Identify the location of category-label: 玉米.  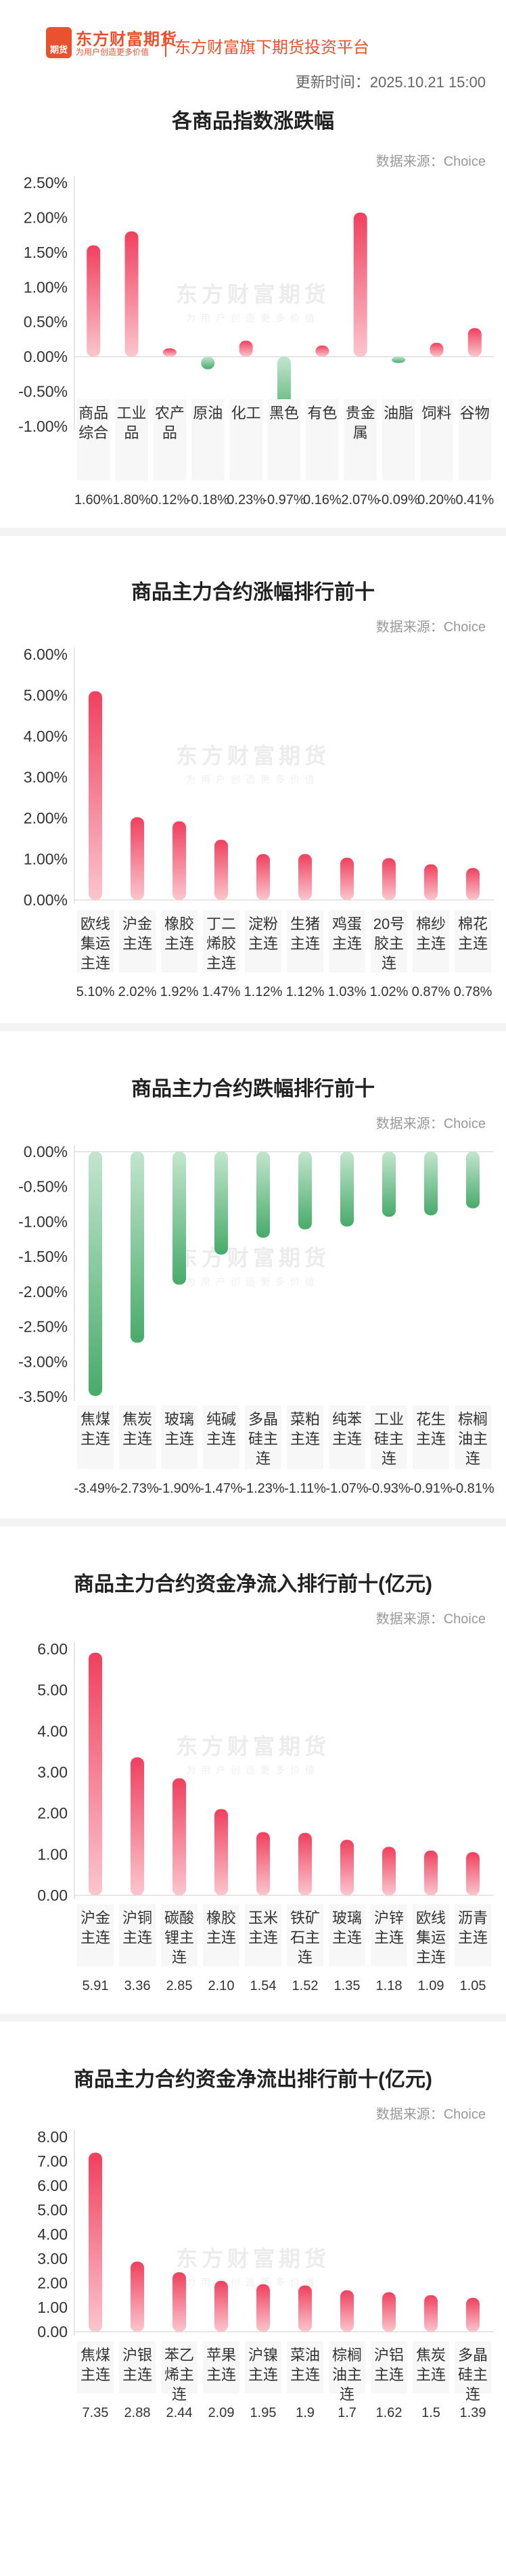
(263, 1918).